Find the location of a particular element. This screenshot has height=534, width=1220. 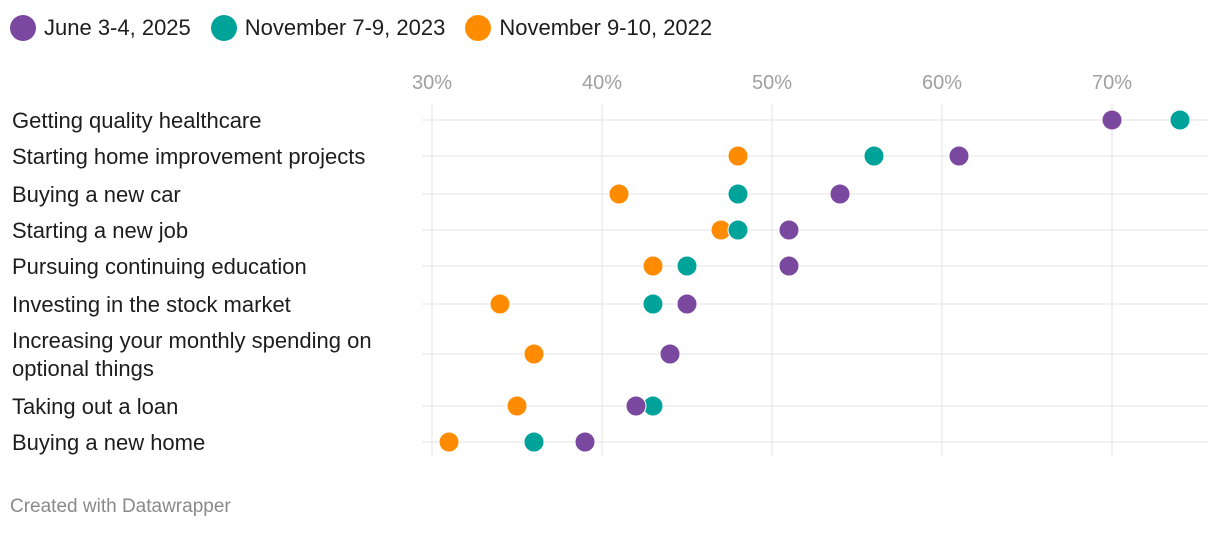

x-tick-label: 50% is located at coordinates (772, 83).